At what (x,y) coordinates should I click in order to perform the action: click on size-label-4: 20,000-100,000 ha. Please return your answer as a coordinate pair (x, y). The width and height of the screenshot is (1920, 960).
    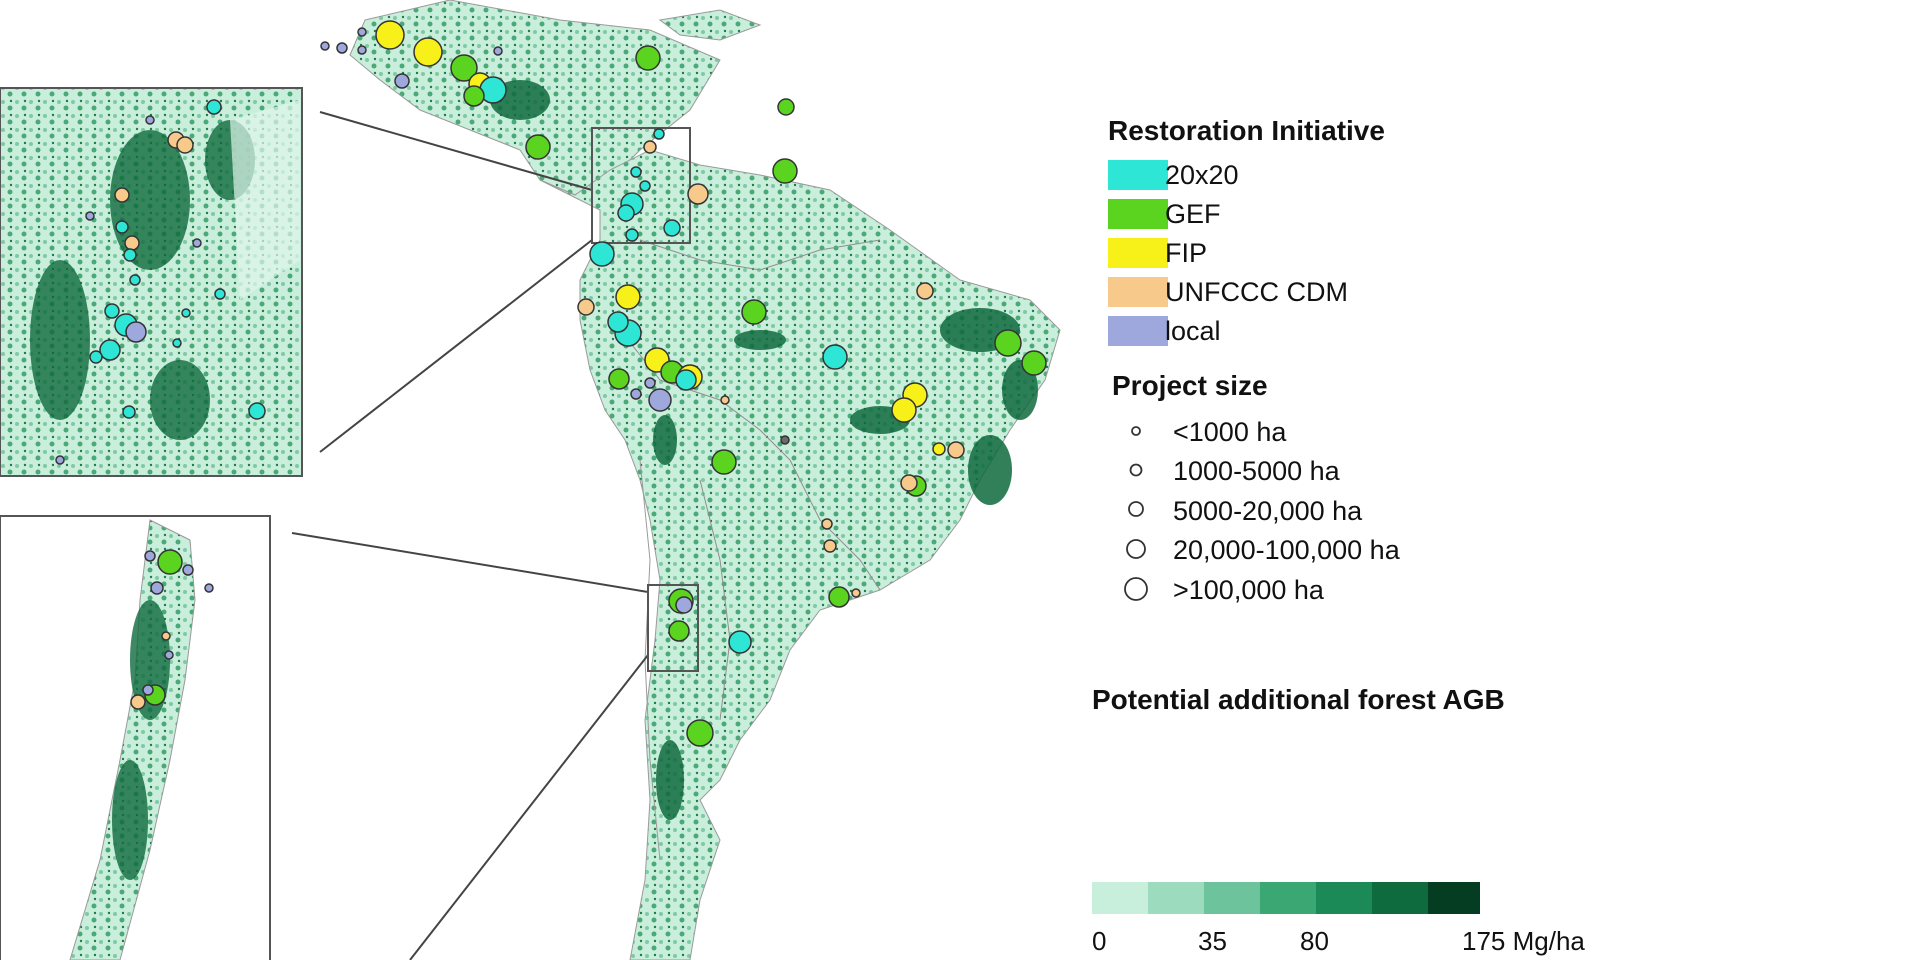
    Looking at the image, I should click on (1286, 550).